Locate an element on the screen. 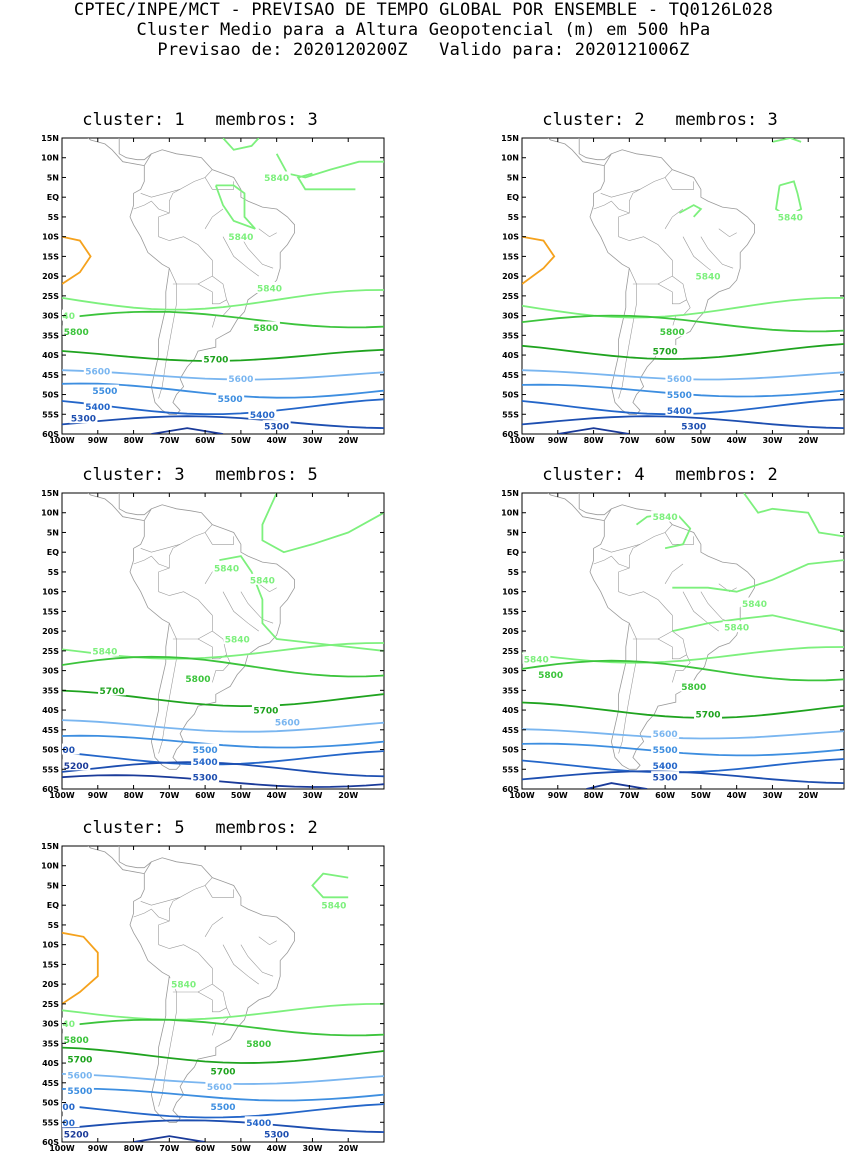 Image resolution: width=847 pixels, height=1157 pixels. lon-label: 60W is located at coordinates (205, 440).